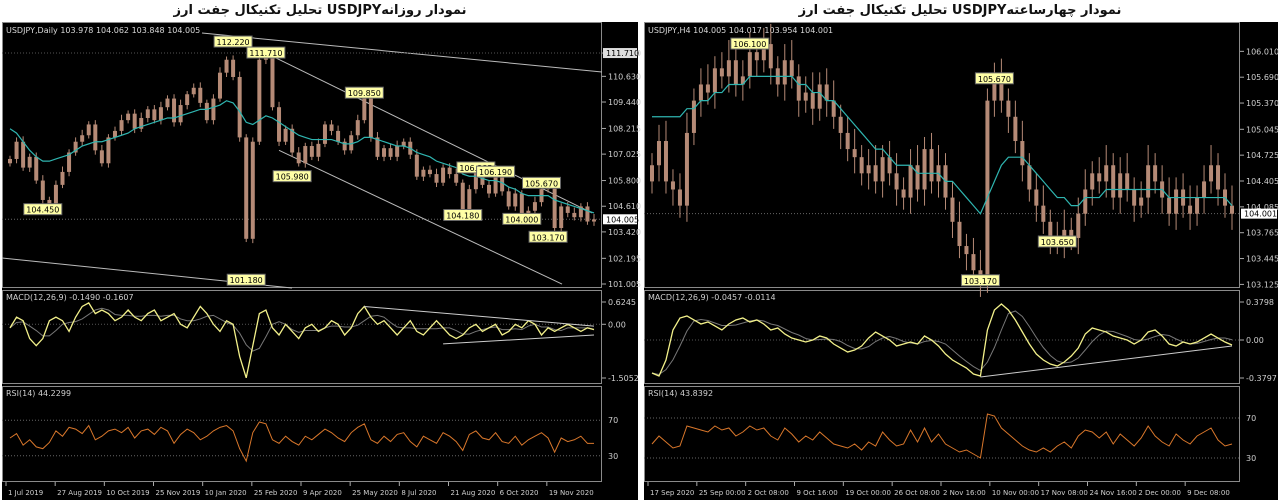 This screenshot has width=1280, height=500. What do you see at coordinates (624, 232) in the screenshot?
I see `daily-price-tick-label: 103.420` at bounding box center [624, 232].